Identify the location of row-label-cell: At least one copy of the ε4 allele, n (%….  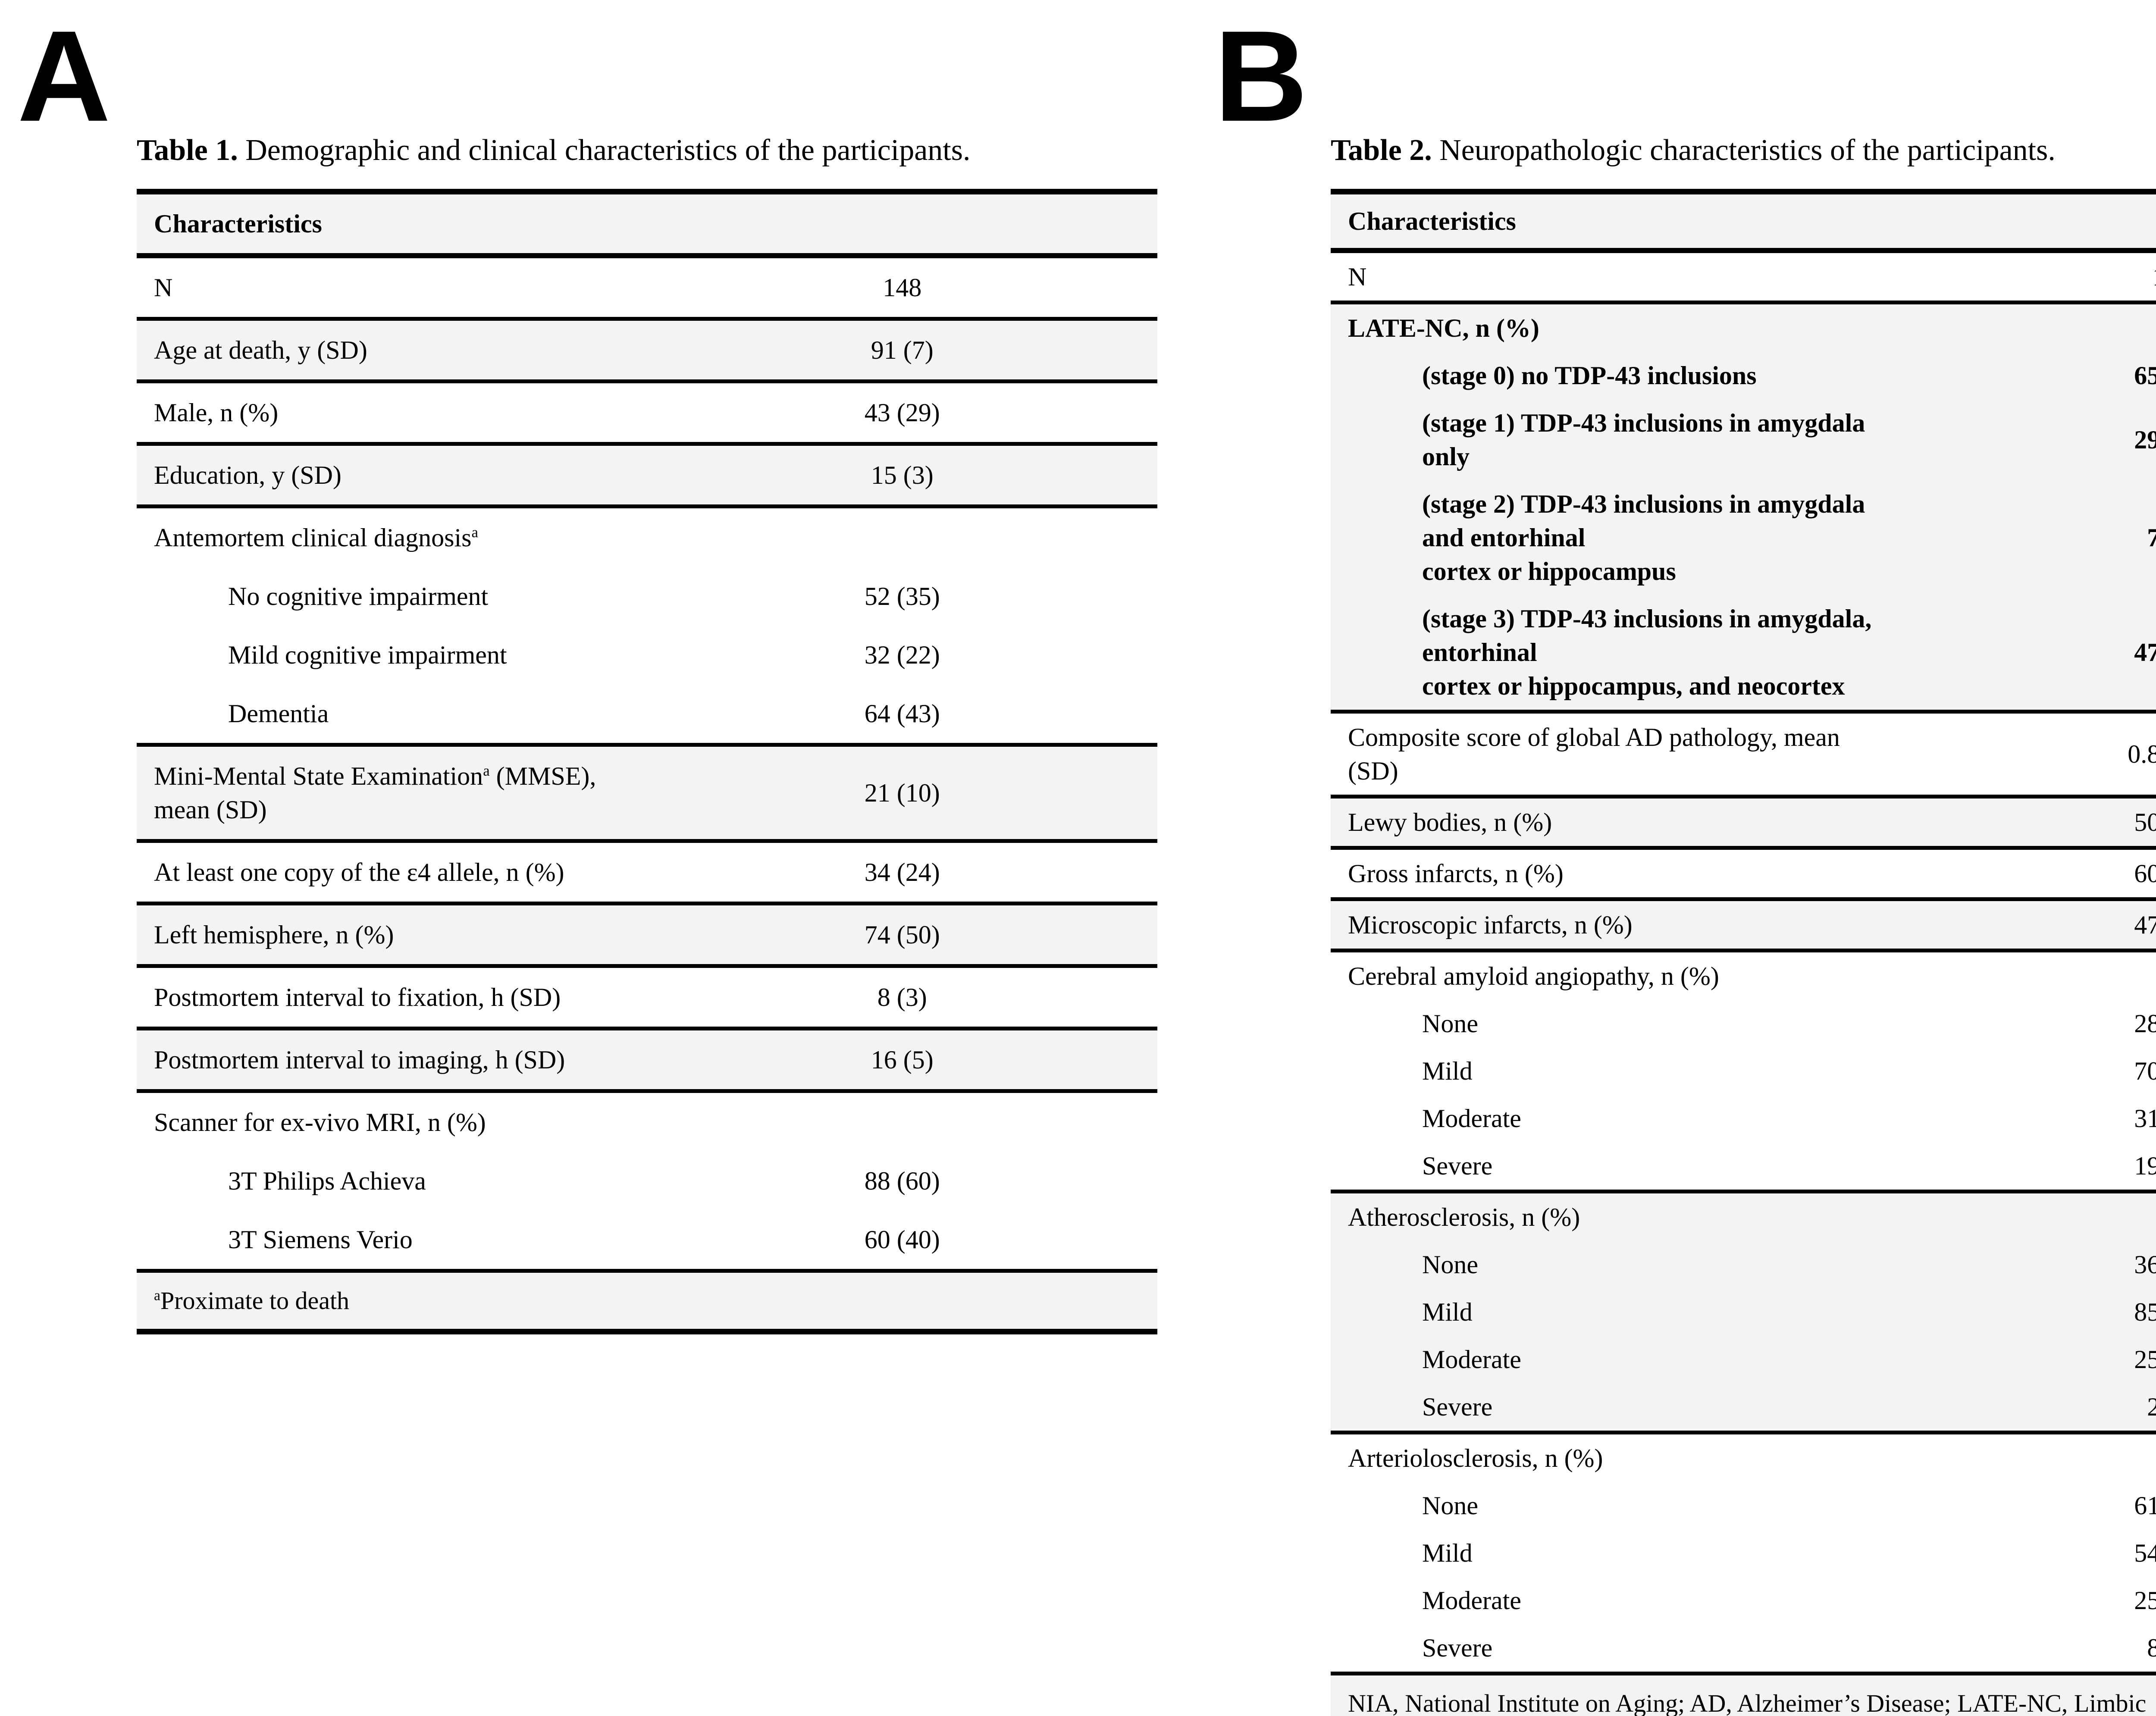
(359, 872).